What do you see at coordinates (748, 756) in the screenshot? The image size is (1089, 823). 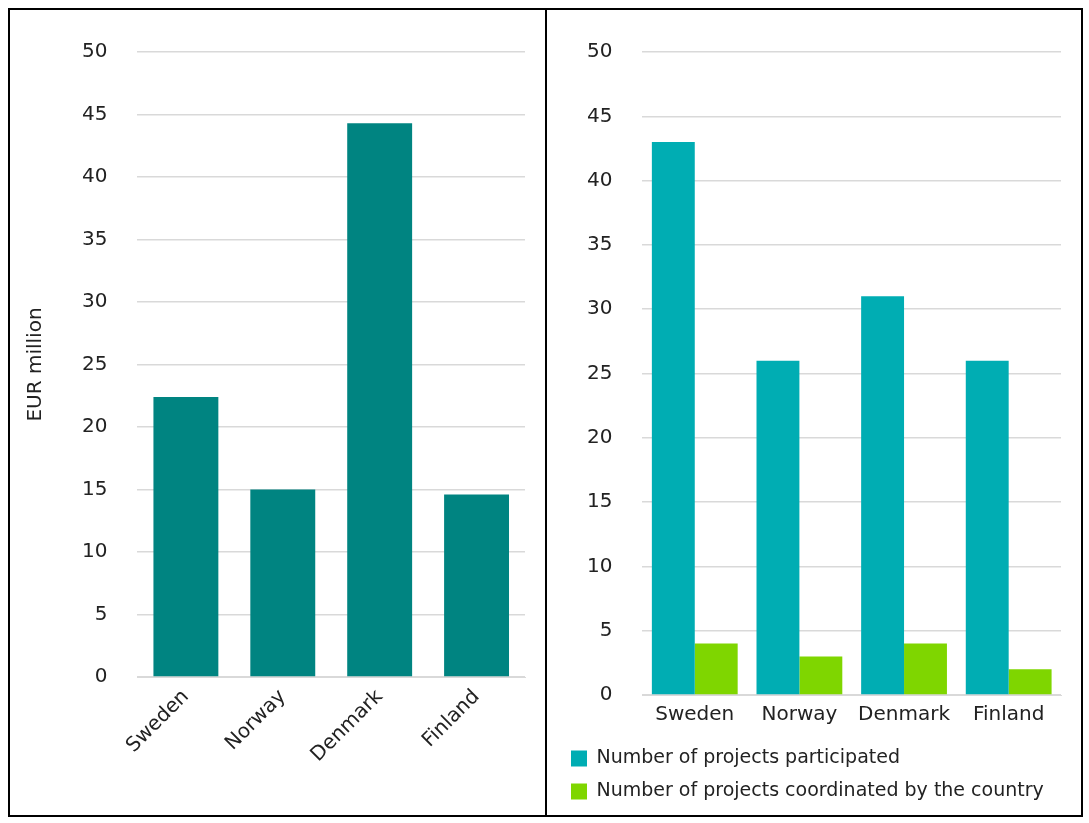 I see `legend-label: Number of projects participated` at bounding box center [748, 756].